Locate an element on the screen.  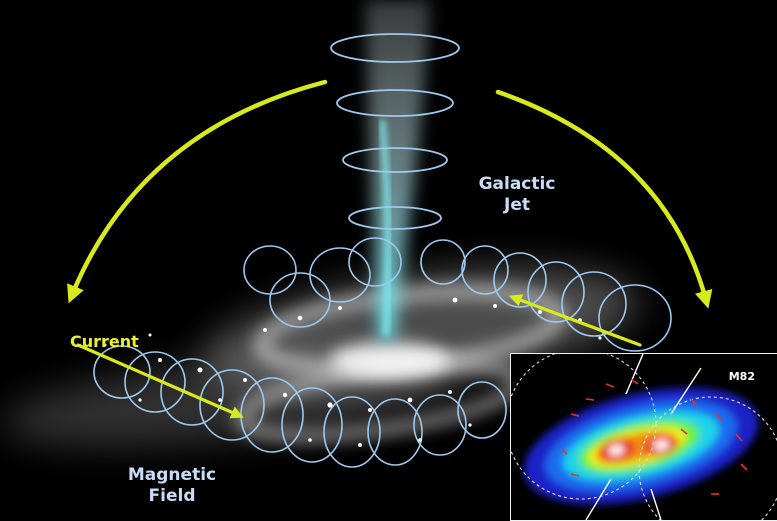
m82-polarization-map is located at coordinates (644, 437).